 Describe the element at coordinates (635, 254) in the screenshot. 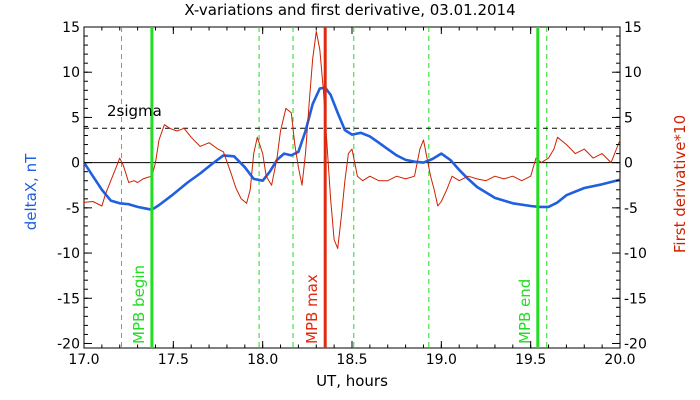

I see `y-tick-label-right: -10` at that location.